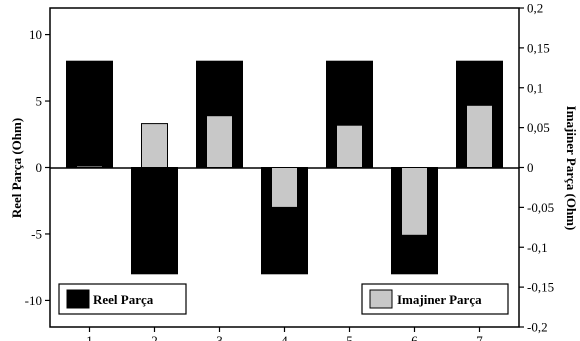 This screenshot has height=341, width=580. I want to click on x-tick-label-5: 5, so click(349, 337).